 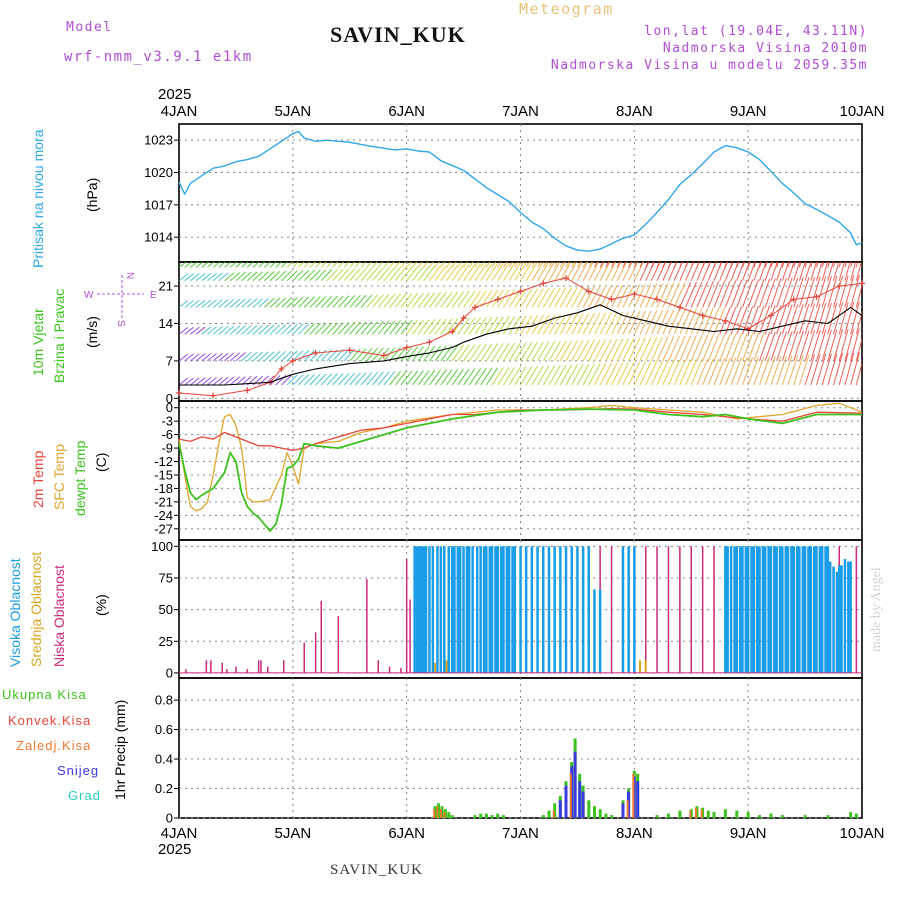 What do you see at coordinates (163, 474) in the screenshot?
I see `temp-ytick-label: -15` at bounding box center [163, 474].